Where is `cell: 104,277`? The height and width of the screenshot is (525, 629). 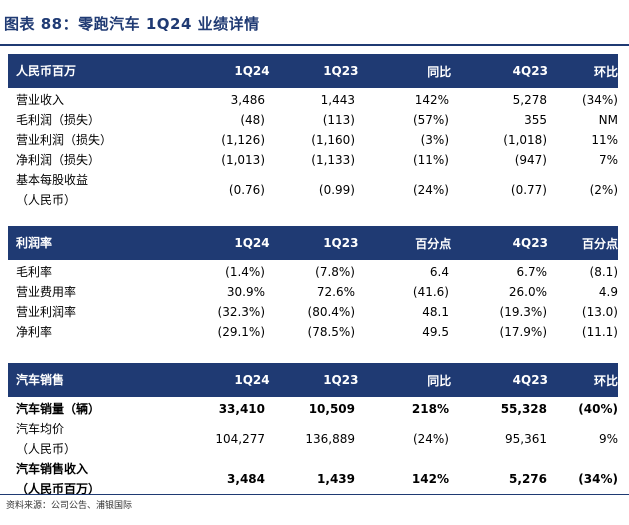 cell: 104,277 is located at coordinates (240, 439).